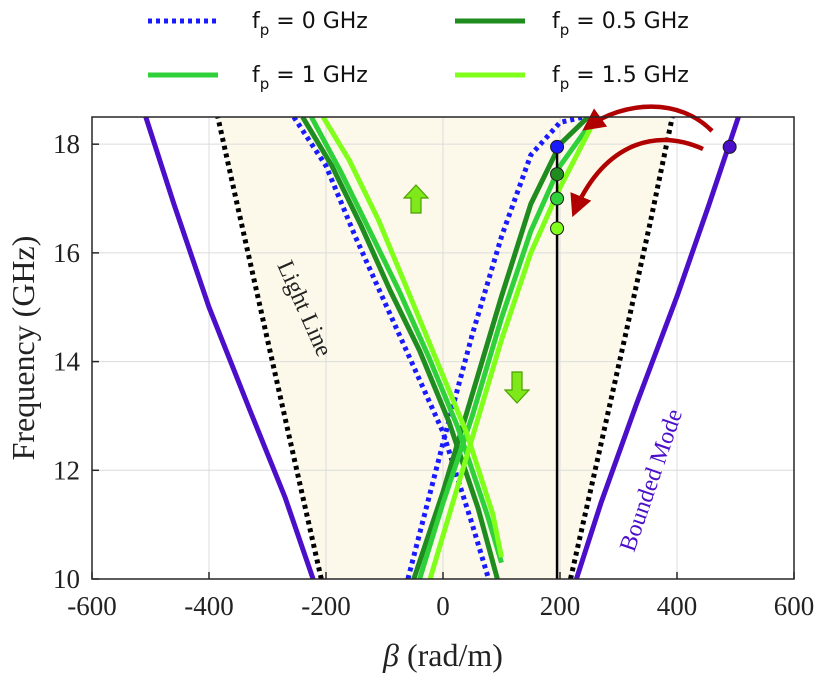 Image resolution: width=823 pixels, height=681 pixels. I want to click on legend-entry-fp05: fp = 0.5 GHz, so click(572, 24).